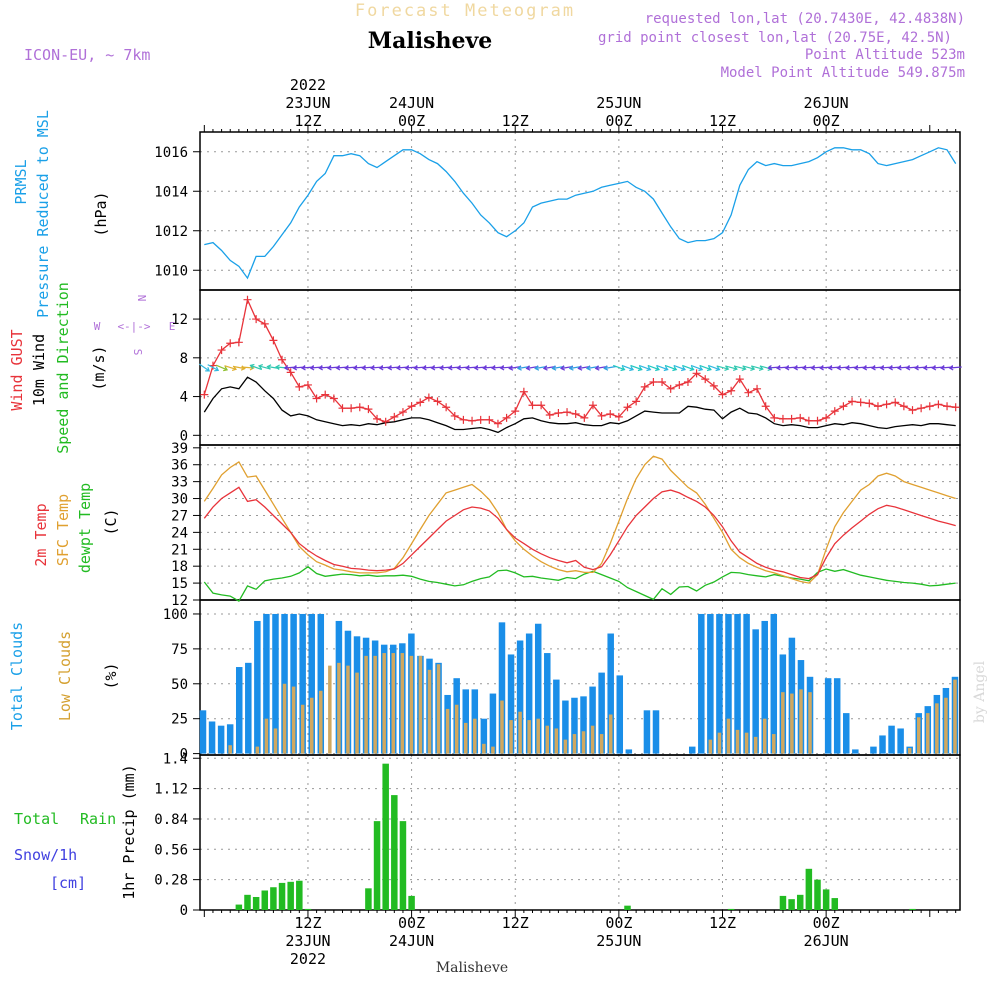 The height and width of the screenshot is (1000, 1000). What do you see at coordinates (171, 881) in the screenshot?
I see `y-tick-label: 0.28` at bounding box center [171, 881].